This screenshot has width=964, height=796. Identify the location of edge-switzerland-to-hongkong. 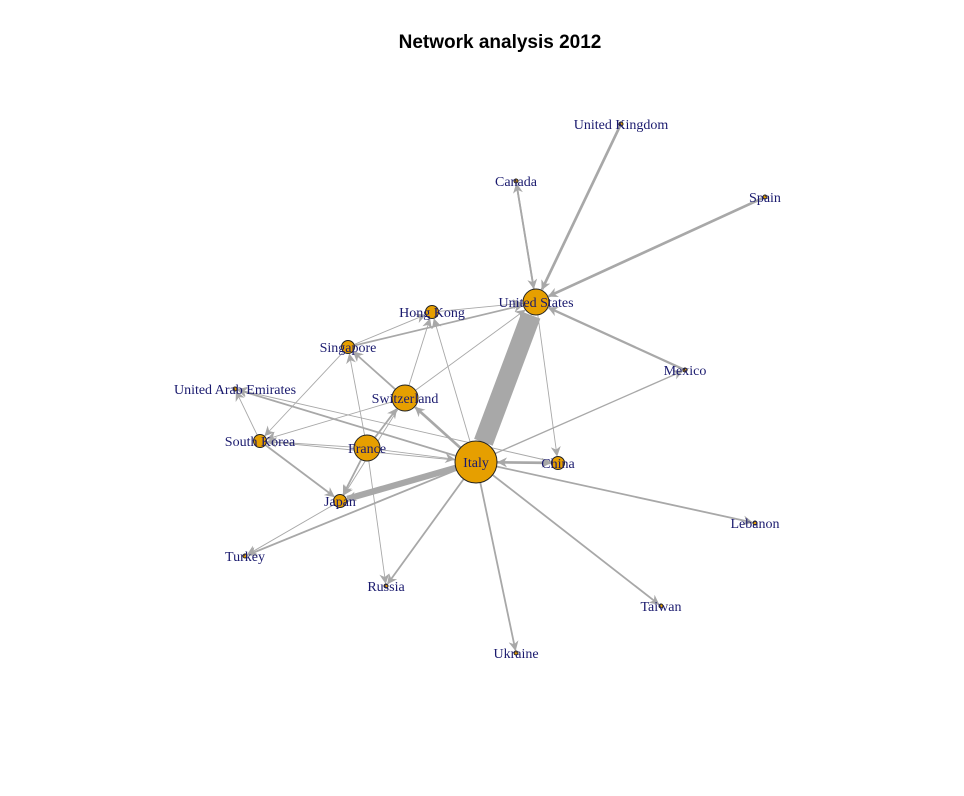
(420, 352).